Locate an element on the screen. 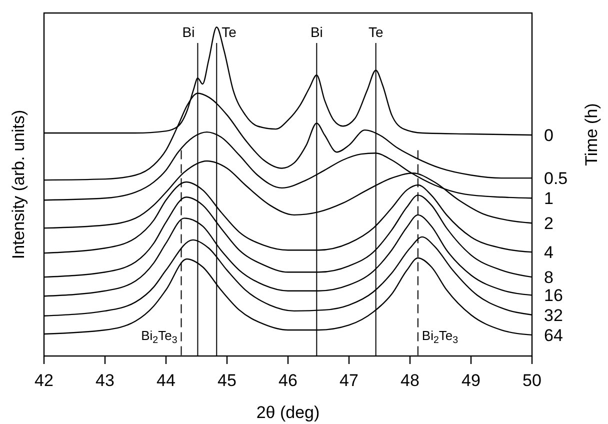  series-label: 0.5 is located at coordinates (556, 178).